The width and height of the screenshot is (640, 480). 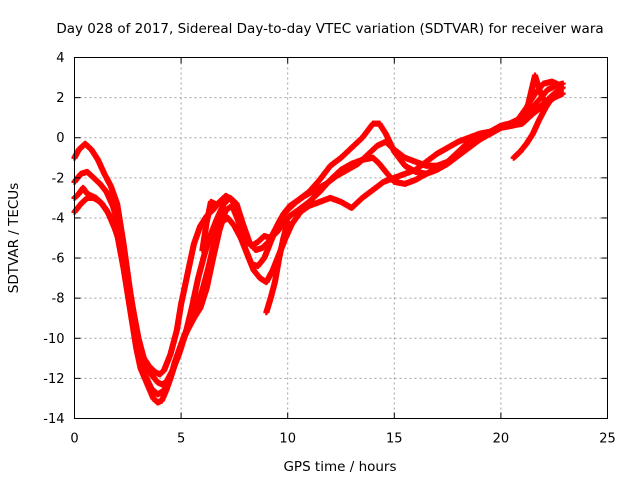 What do you see at coordinates (53, 339) in the screenshot?
I see `y-tick-label: -10` at bounding box center [53, 339].